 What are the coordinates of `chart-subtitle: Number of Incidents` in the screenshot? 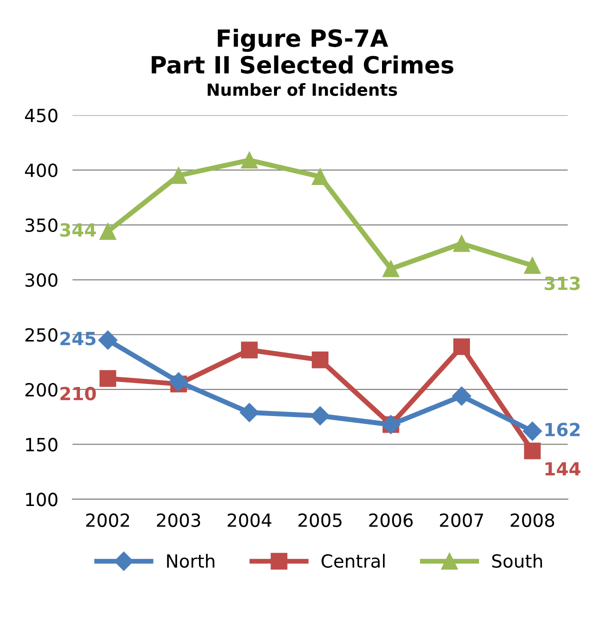 It's located at (303, 89).